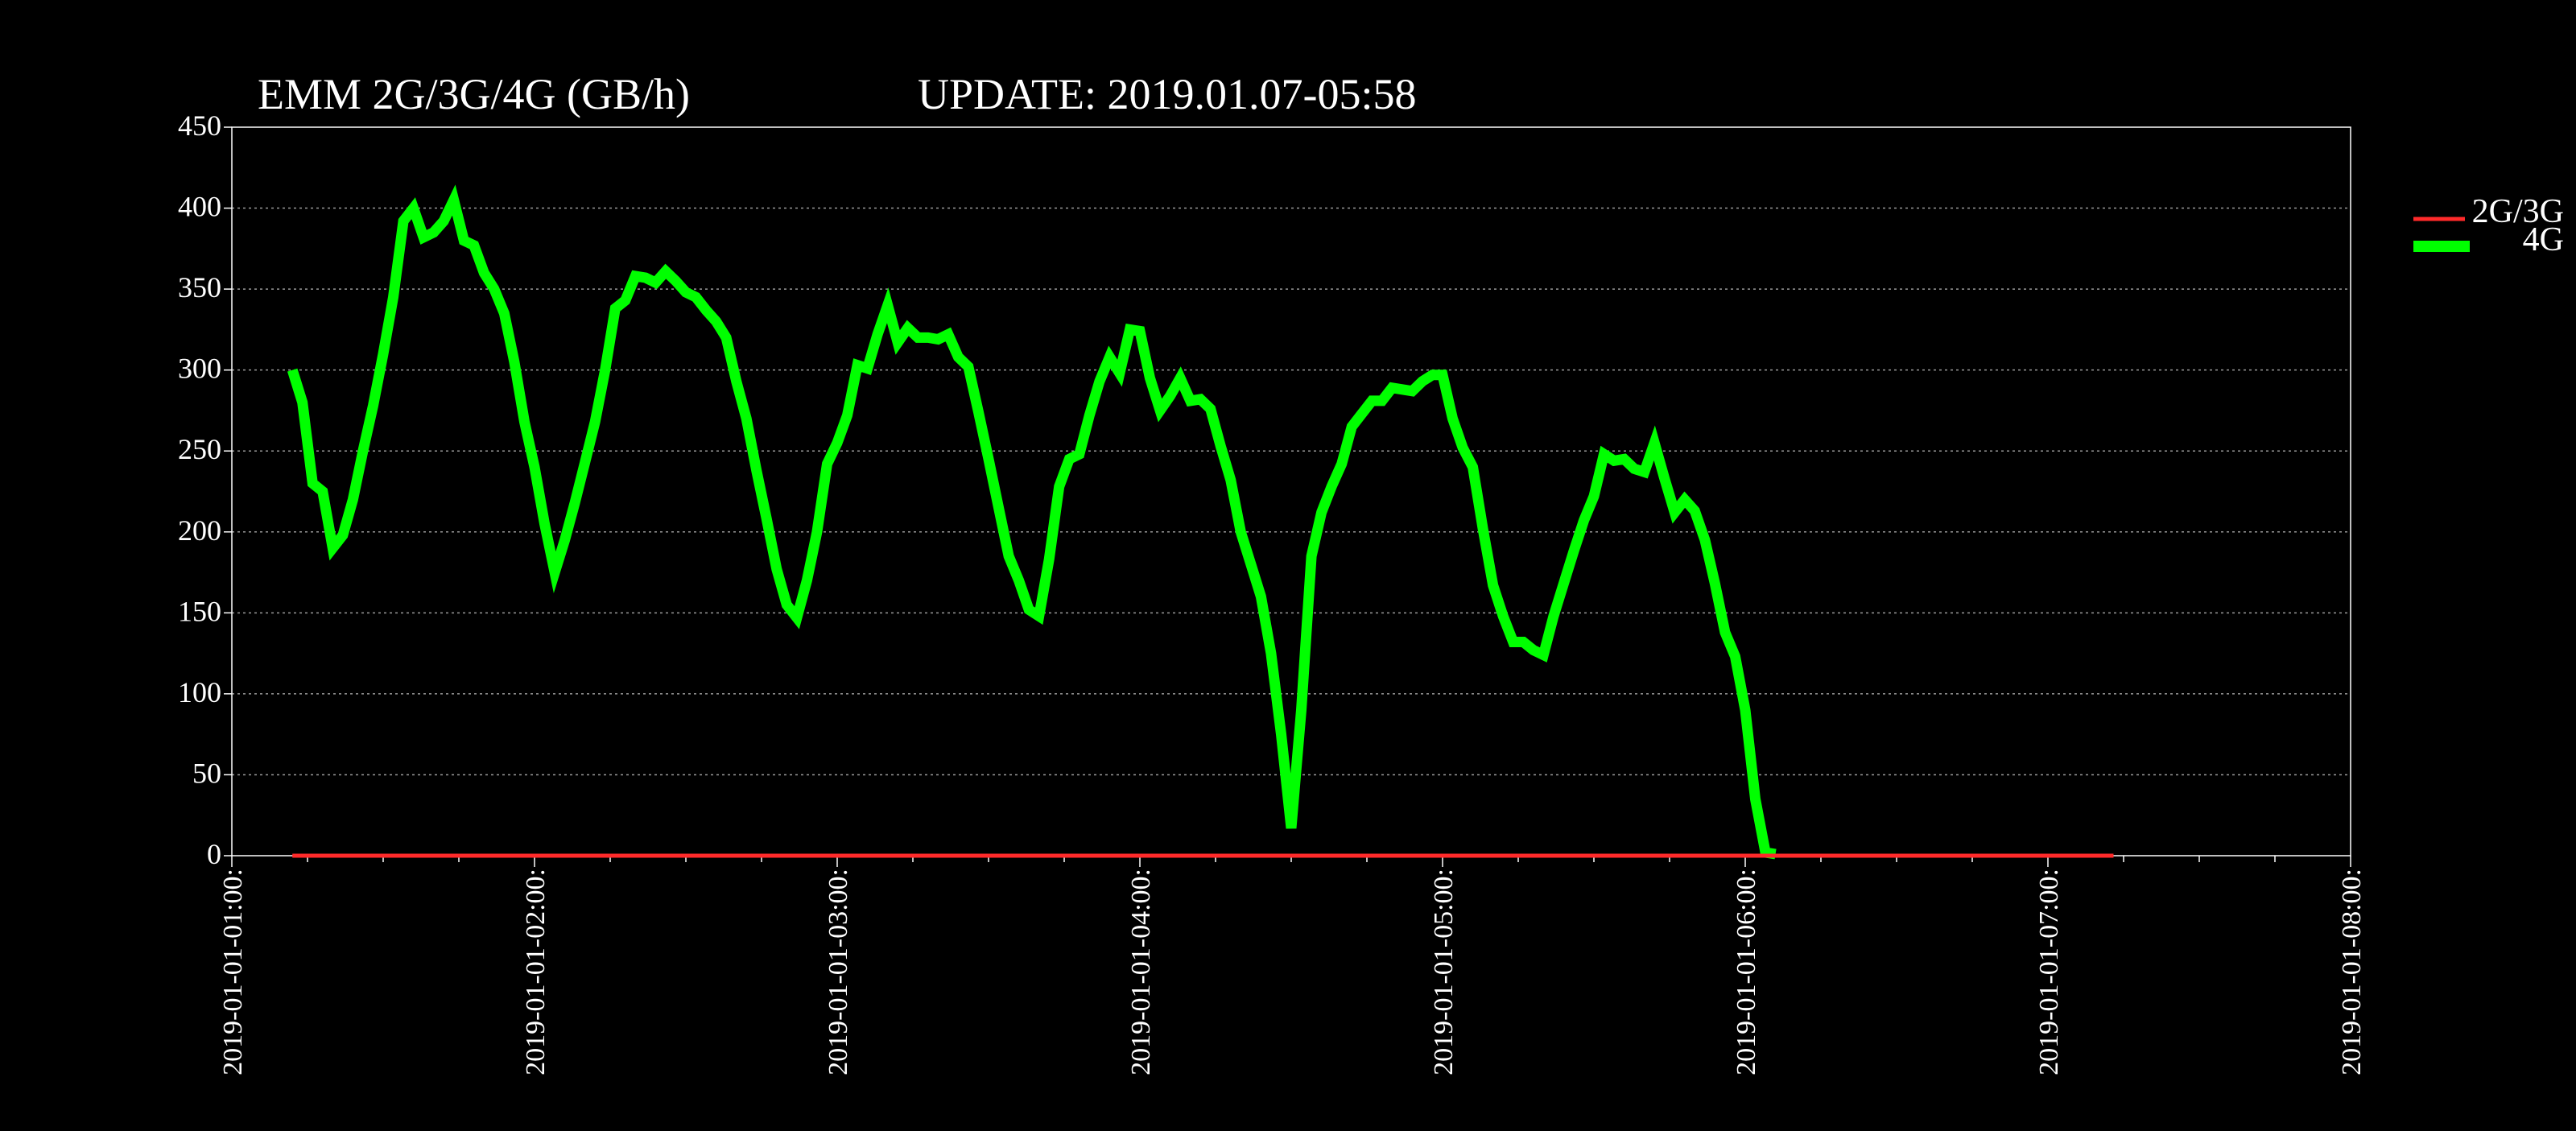  Describe the element at coordinates (199, 692) in the screenshot. I see `y-tick-label: 100` at that location.